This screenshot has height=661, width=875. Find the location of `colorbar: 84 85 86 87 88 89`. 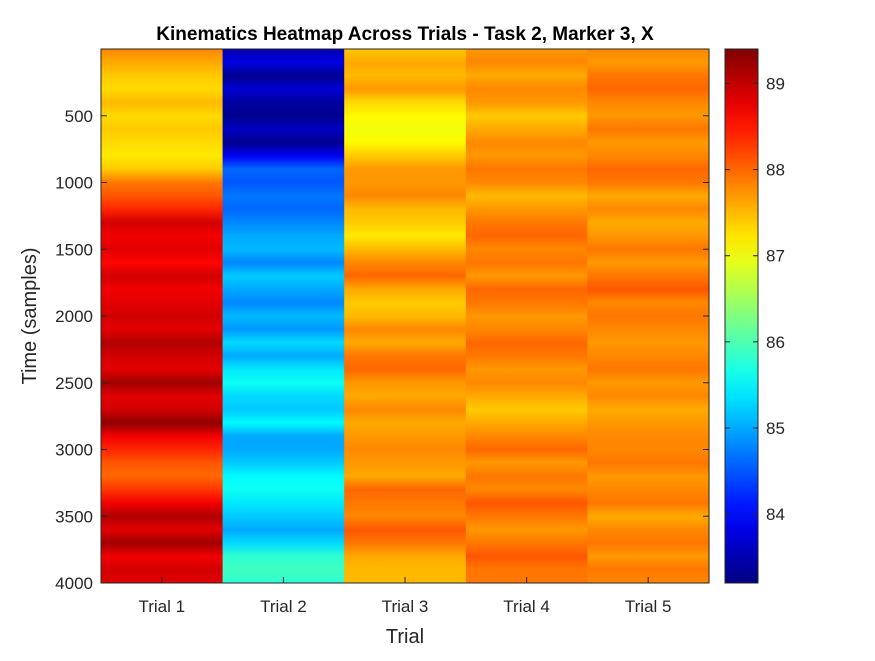

colorbar: 84 85 86 87 88 89 is located at coordinates (754, 316).